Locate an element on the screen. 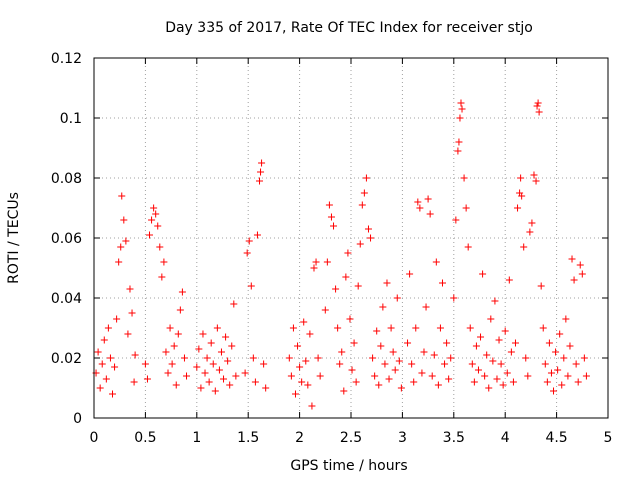  x-tick-label: 0 is located at coordinates (94, 438).